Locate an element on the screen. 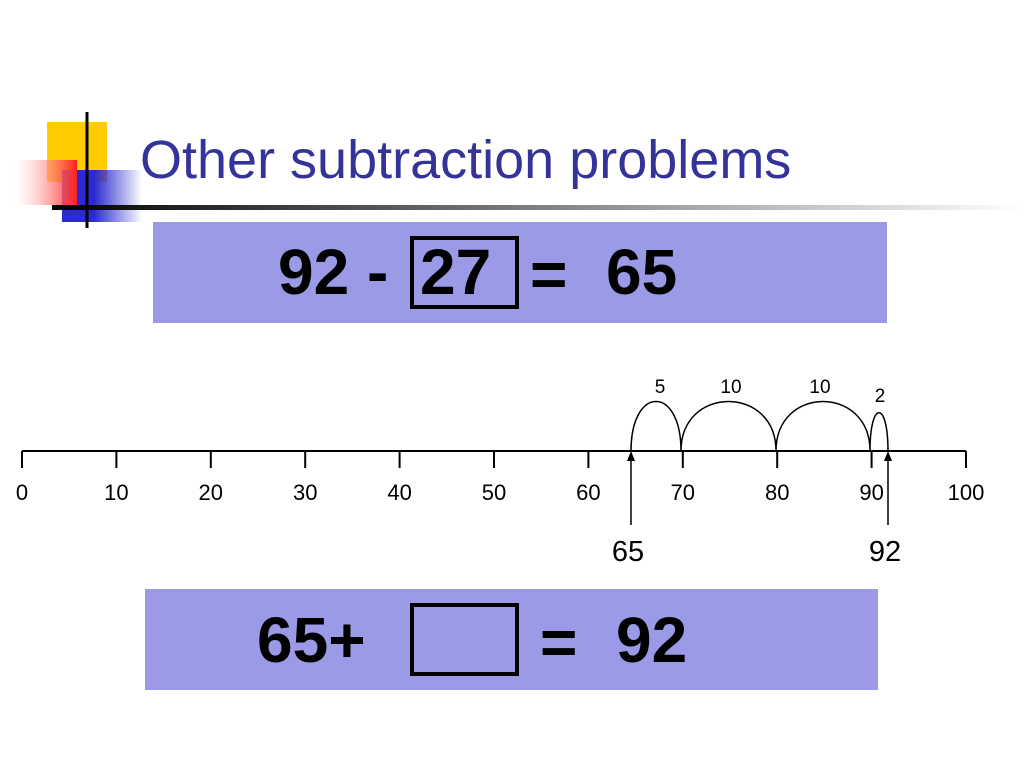 The width and height of the screenshot is (1024, 768). title: Other subtraction problems is located at coordinates (465, 160).